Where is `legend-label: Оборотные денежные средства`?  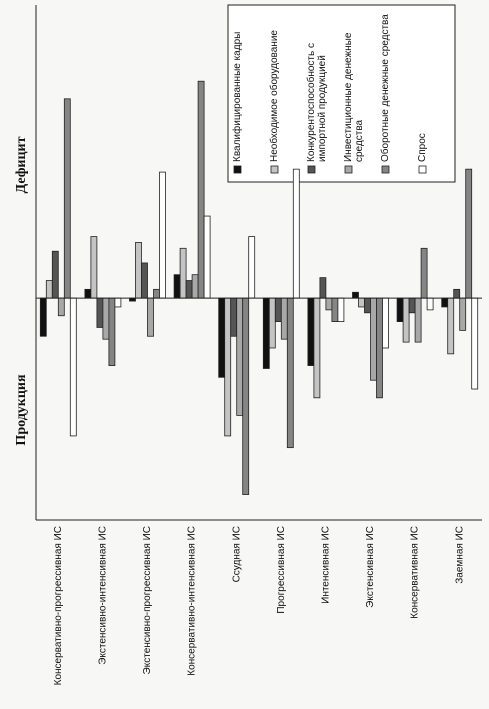
legend-label: Оборотные денежные средства is located at coordinates (385, 88).